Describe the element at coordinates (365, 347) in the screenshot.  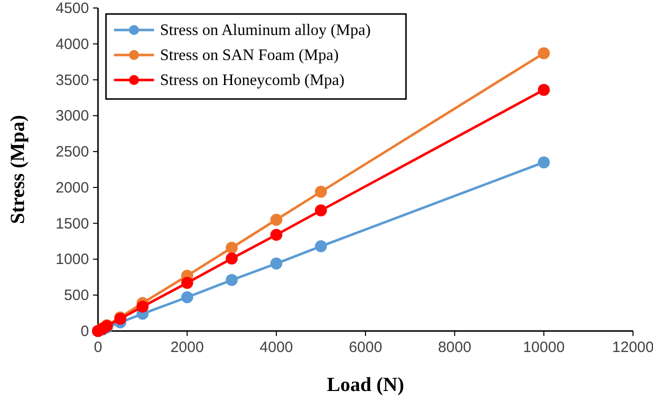
I see `x-tick-label: 6000` at that location.